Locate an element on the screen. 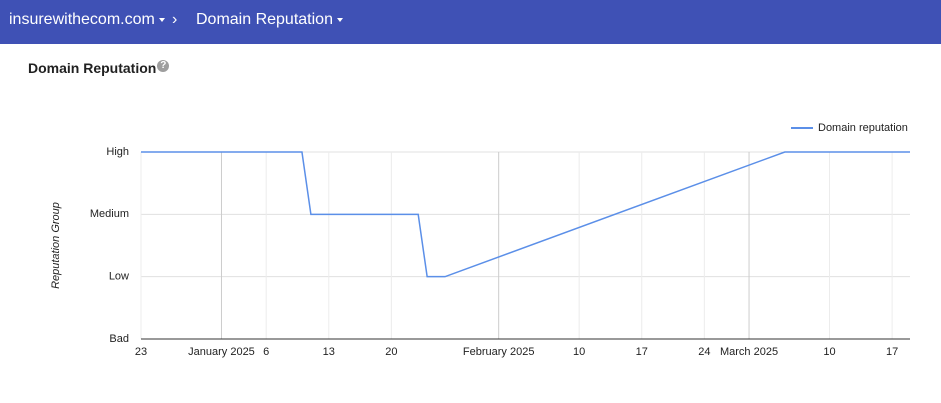 Image resolution: width=941 pixels, height=403 pixels. x-tick-label: 23 is located at coordinates (141, 352).